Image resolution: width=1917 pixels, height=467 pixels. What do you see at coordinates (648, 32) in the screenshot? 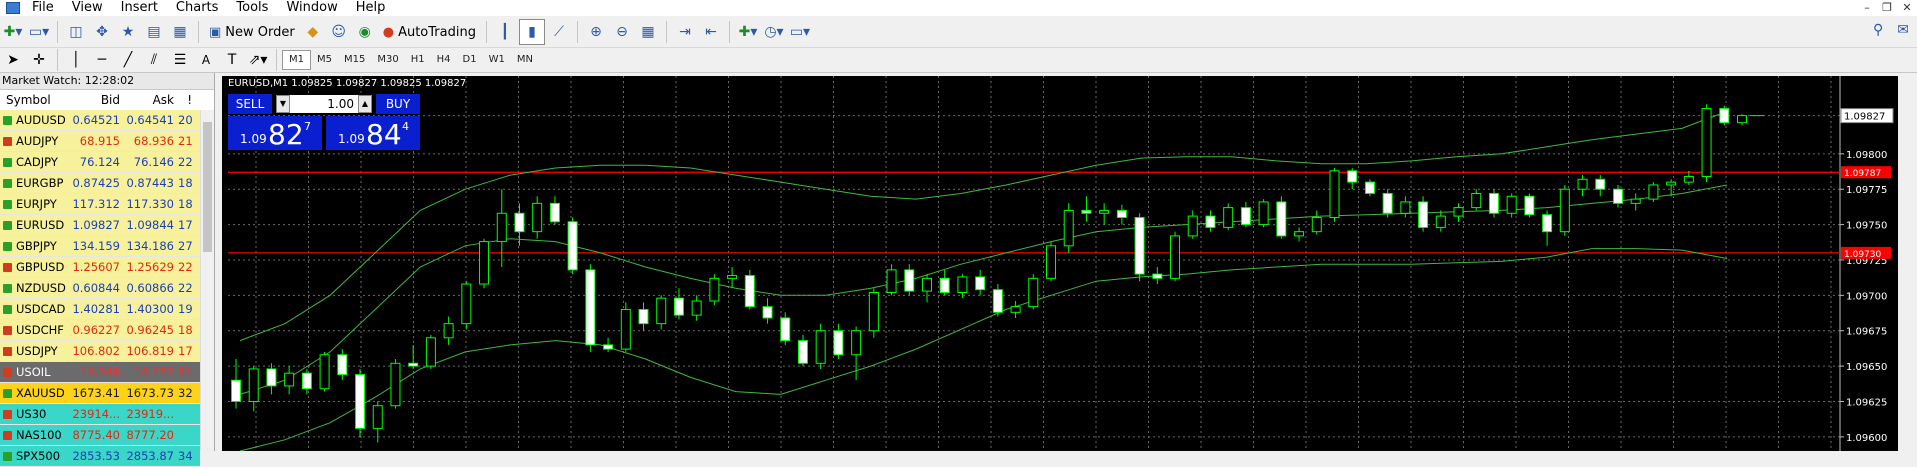
I see `tile-windows-icon: ▦` at bounding box center [648, 32].